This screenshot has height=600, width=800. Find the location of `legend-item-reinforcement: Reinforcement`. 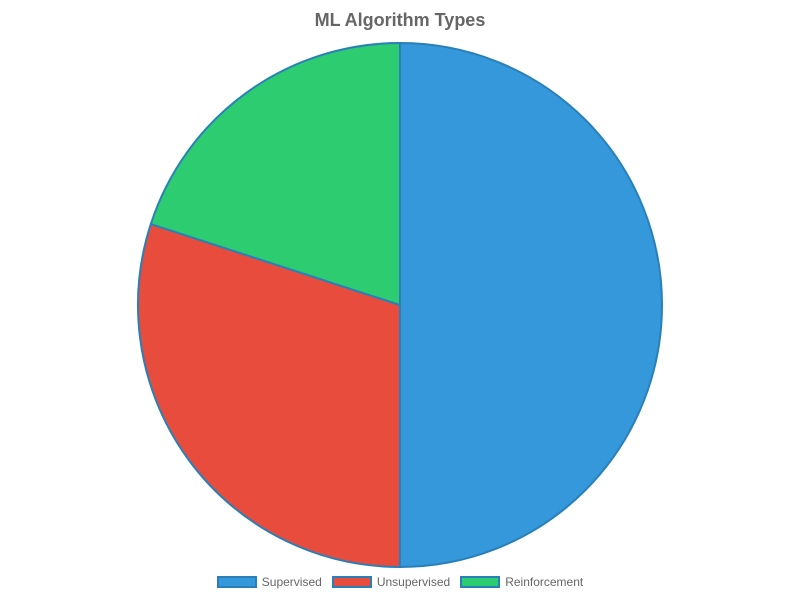

legend-item-reinforcement: Reinforcement is located at coordinates (521, 582).